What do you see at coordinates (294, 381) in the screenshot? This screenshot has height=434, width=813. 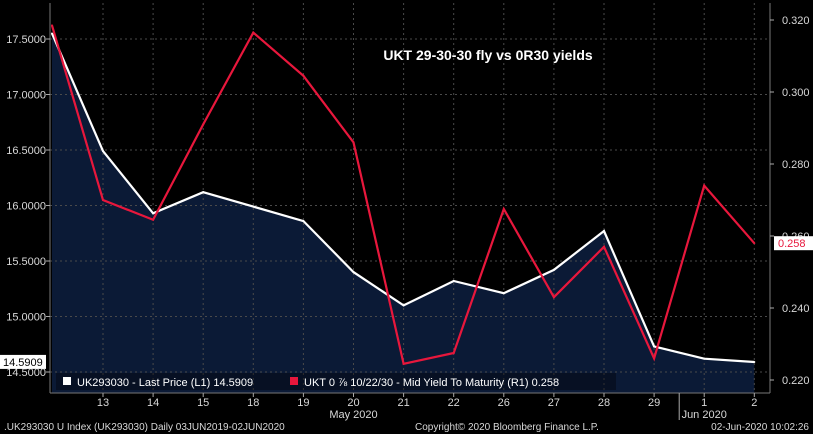 I see `legend-swatch-red` at bounding box center [294, 381].